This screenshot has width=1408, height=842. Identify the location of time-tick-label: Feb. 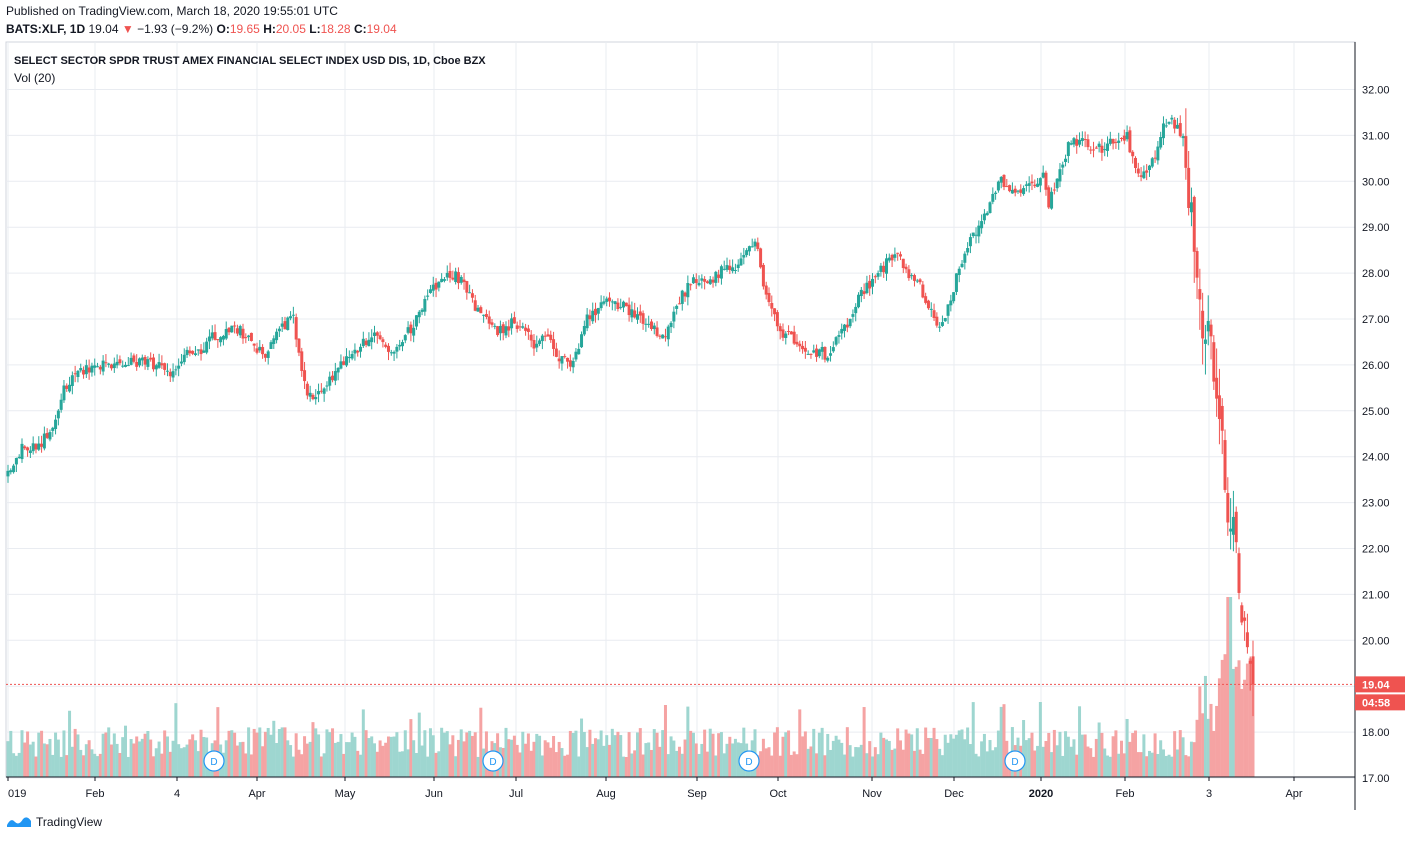
(1125, 794).